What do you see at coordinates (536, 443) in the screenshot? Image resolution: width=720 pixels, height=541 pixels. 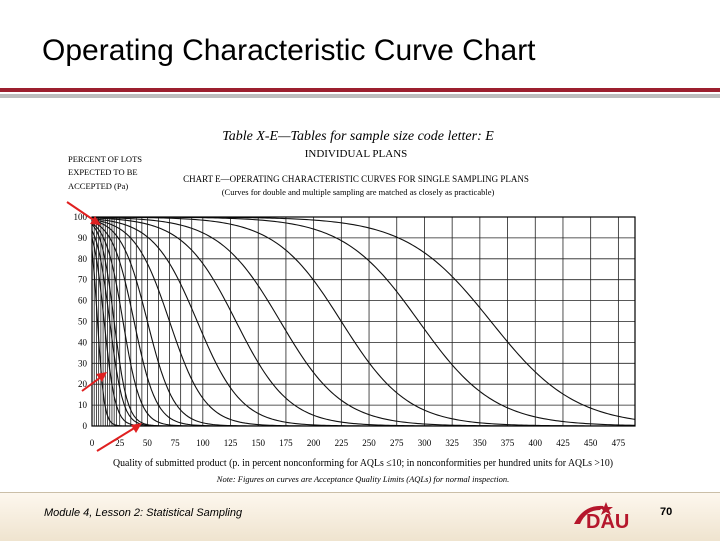 I see `x-tick-label: 400` at bounding box center [536, 443].